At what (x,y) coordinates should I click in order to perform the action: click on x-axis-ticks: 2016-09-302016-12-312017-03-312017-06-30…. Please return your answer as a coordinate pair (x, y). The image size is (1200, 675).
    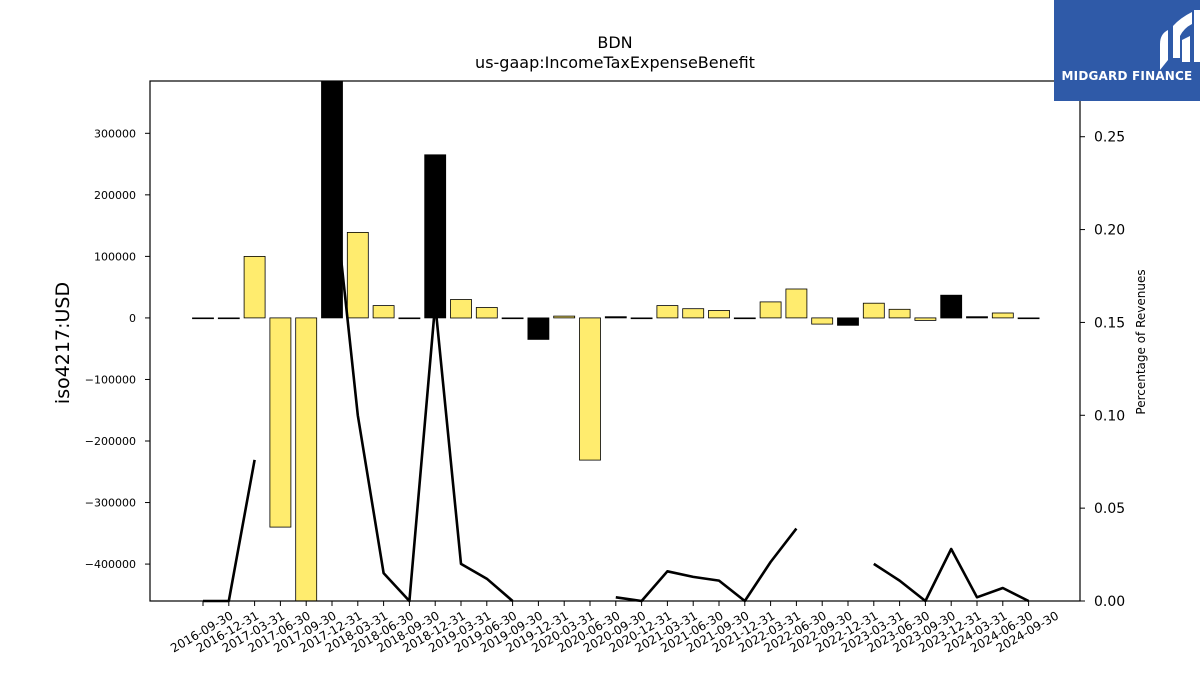
    Looking at the image, I should click on (614, 628).